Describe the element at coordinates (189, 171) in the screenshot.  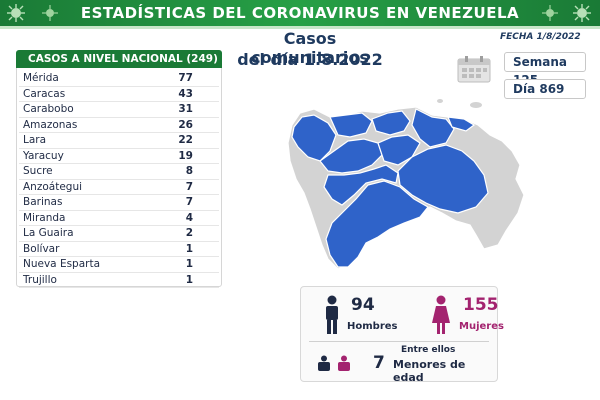
I see `state-count: 8` at that location.